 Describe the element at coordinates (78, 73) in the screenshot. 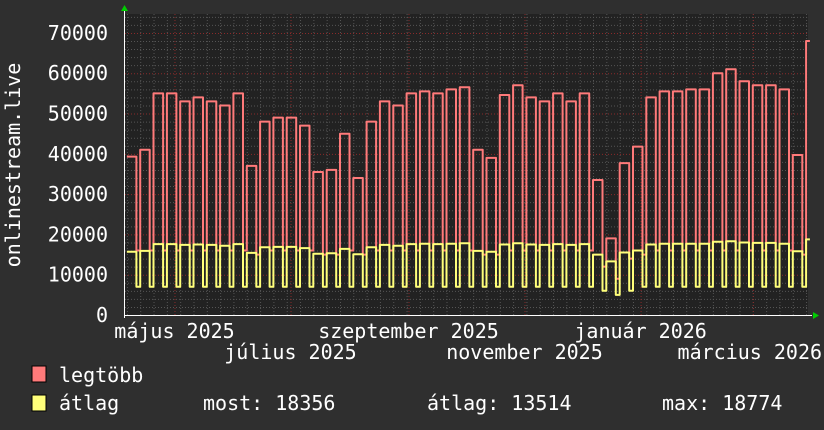

I see `y-tick-label: 60000` at that location.